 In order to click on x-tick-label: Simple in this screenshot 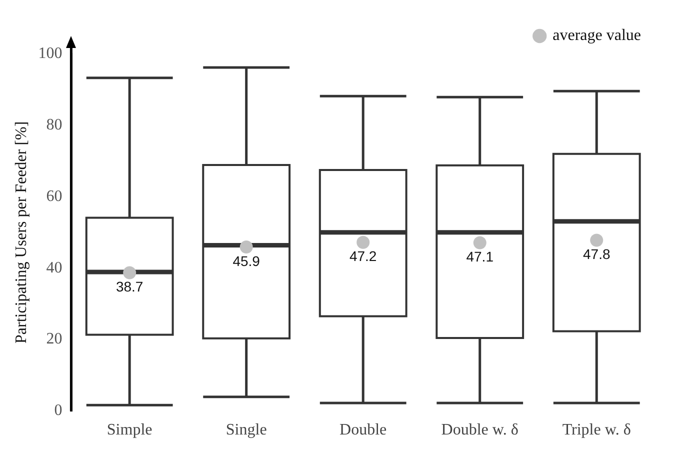, I will do `click(129, 430)`.